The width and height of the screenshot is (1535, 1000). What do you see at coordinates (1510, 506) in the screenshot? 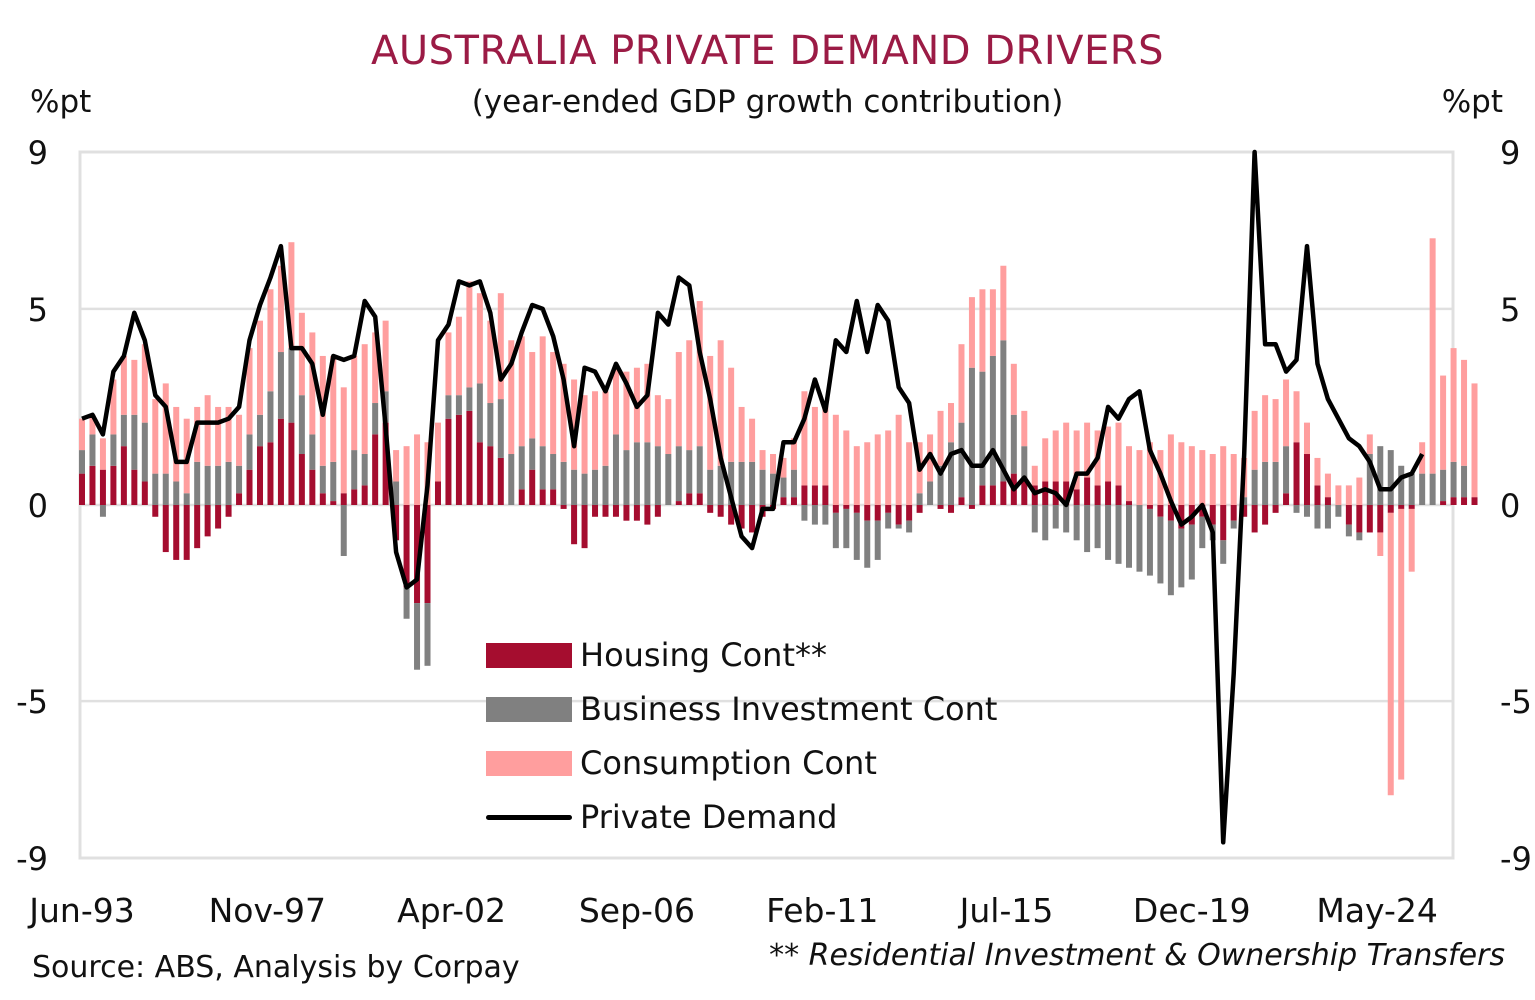
I see `y-tick-label-right: 0` at bounding box center [1510, 506].